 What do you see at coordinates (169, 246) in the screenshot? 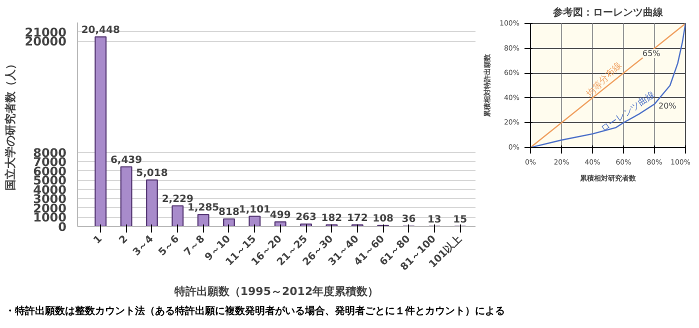
I see `x-tick-label: 5～6` at bounding box center [169, 246].